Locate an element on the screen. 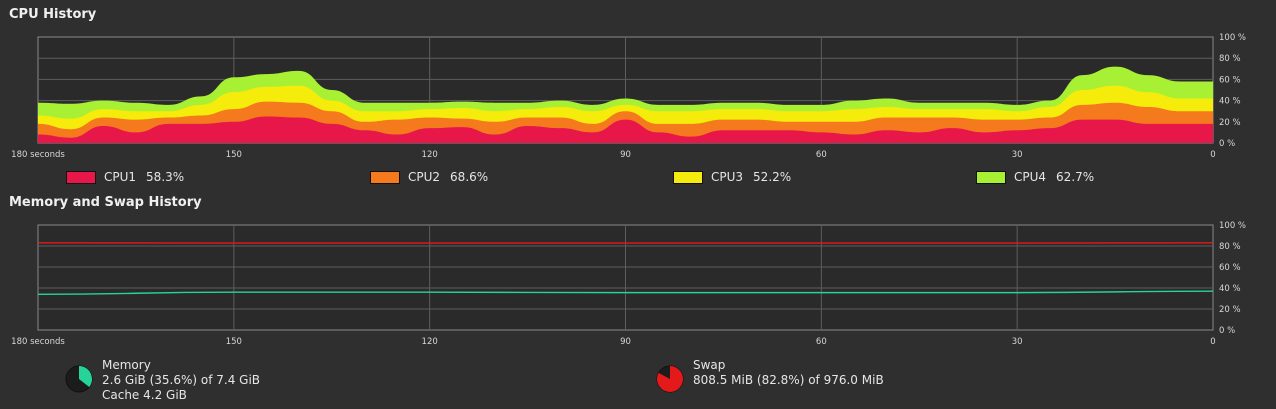 This screenshot has width=1276, height=409. cpu-history-title: CPU History is located at coordinates (53, 14).